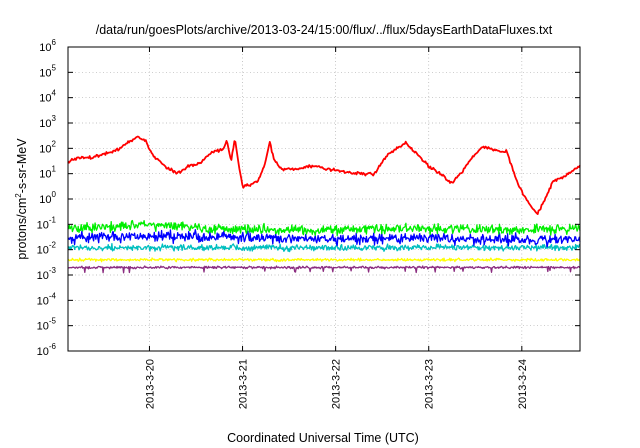  Describe the element at coordinates (337, 384) in the screenshot. I see `x-tick-label: 2013-3-22` at that location.